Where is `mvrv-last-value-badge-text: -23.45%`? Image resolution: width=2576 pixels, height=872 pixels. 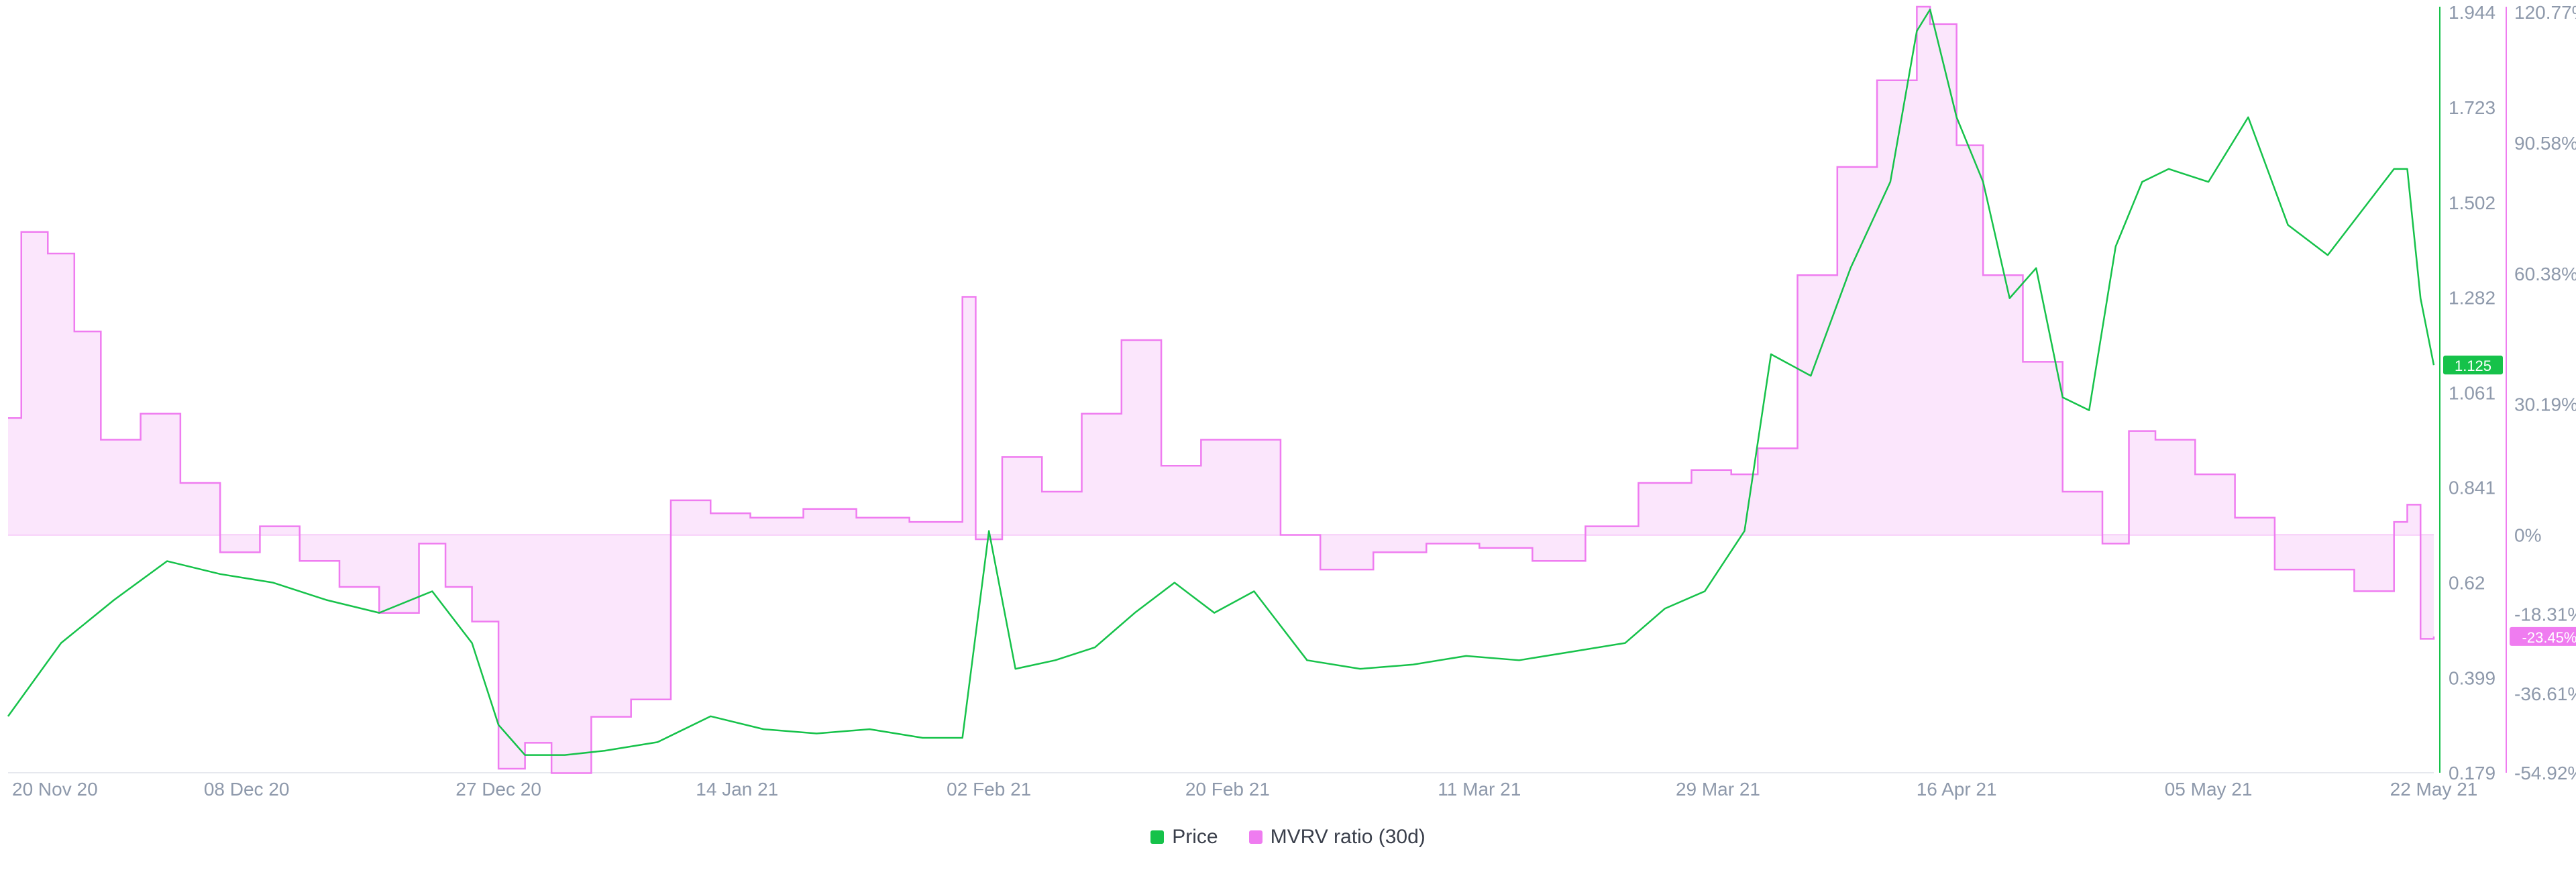 mvrv-last-value-badge-text: -23.45% is located at coordinates (2549, 638).